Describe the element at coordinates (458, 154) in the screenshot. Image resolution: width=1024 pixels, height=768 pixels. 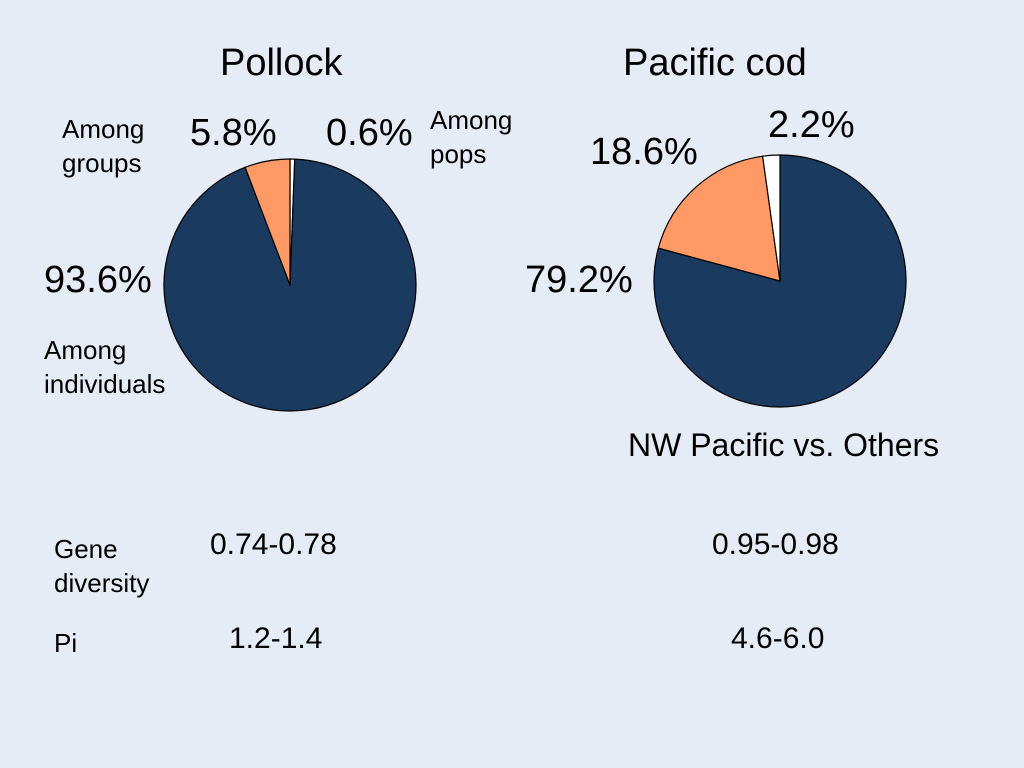
I see `among-pops-line-2: pops` at that location.